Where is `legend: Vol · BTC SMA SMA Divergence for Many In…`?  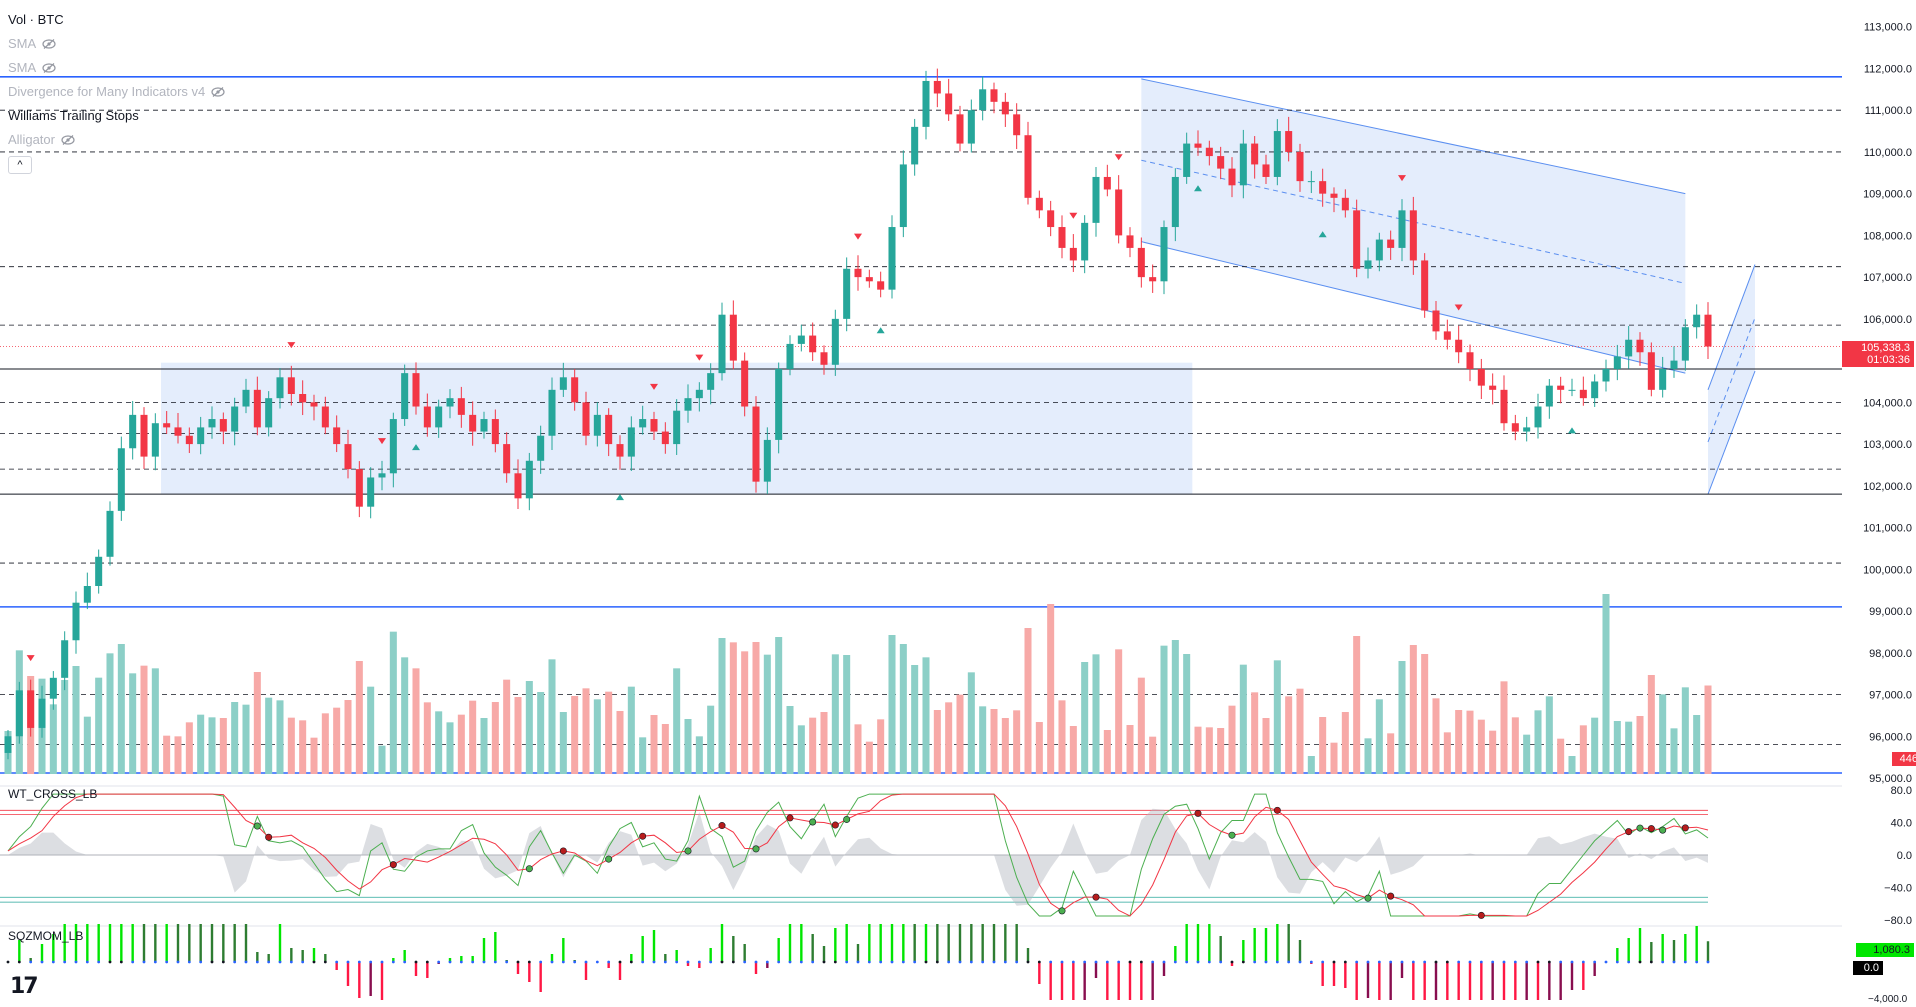
legend: Vol · BTC SMA SMA Divergence for Many In… is located at coordinates (116, 92).